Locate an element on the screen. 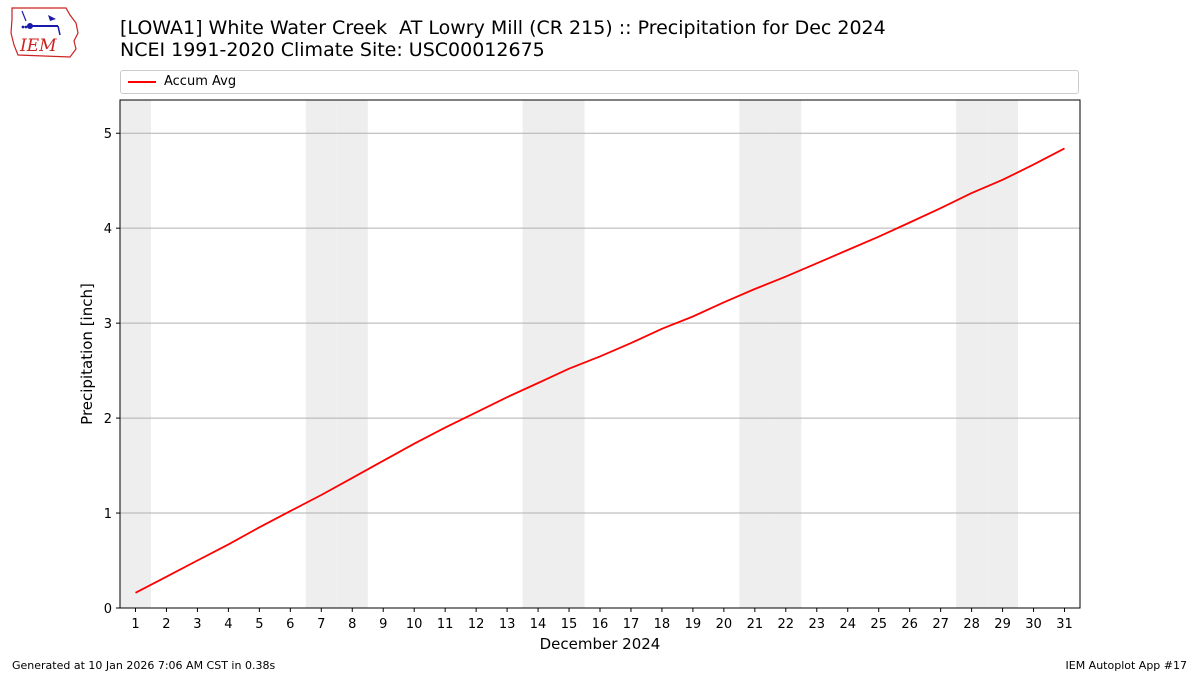  x-tick-label: 7 is located at coordinates (321, 624).